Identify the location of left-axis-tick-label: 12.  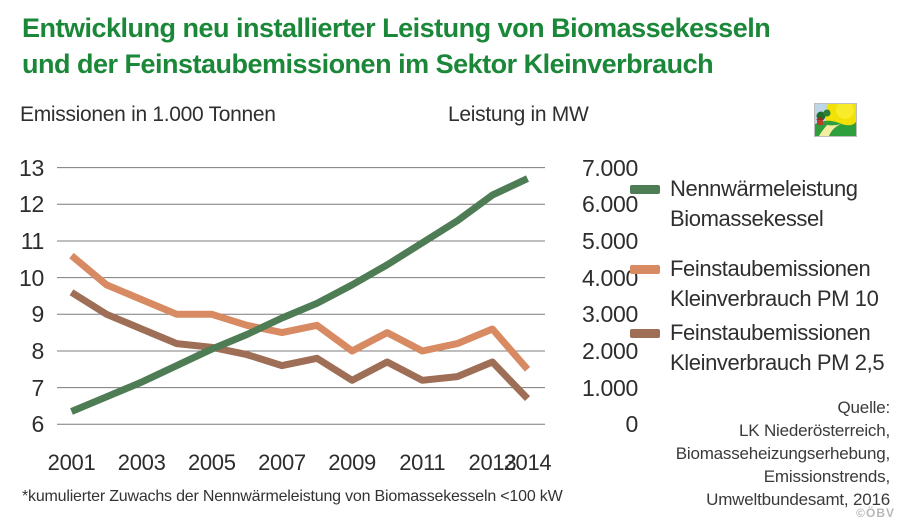
(31, 204).